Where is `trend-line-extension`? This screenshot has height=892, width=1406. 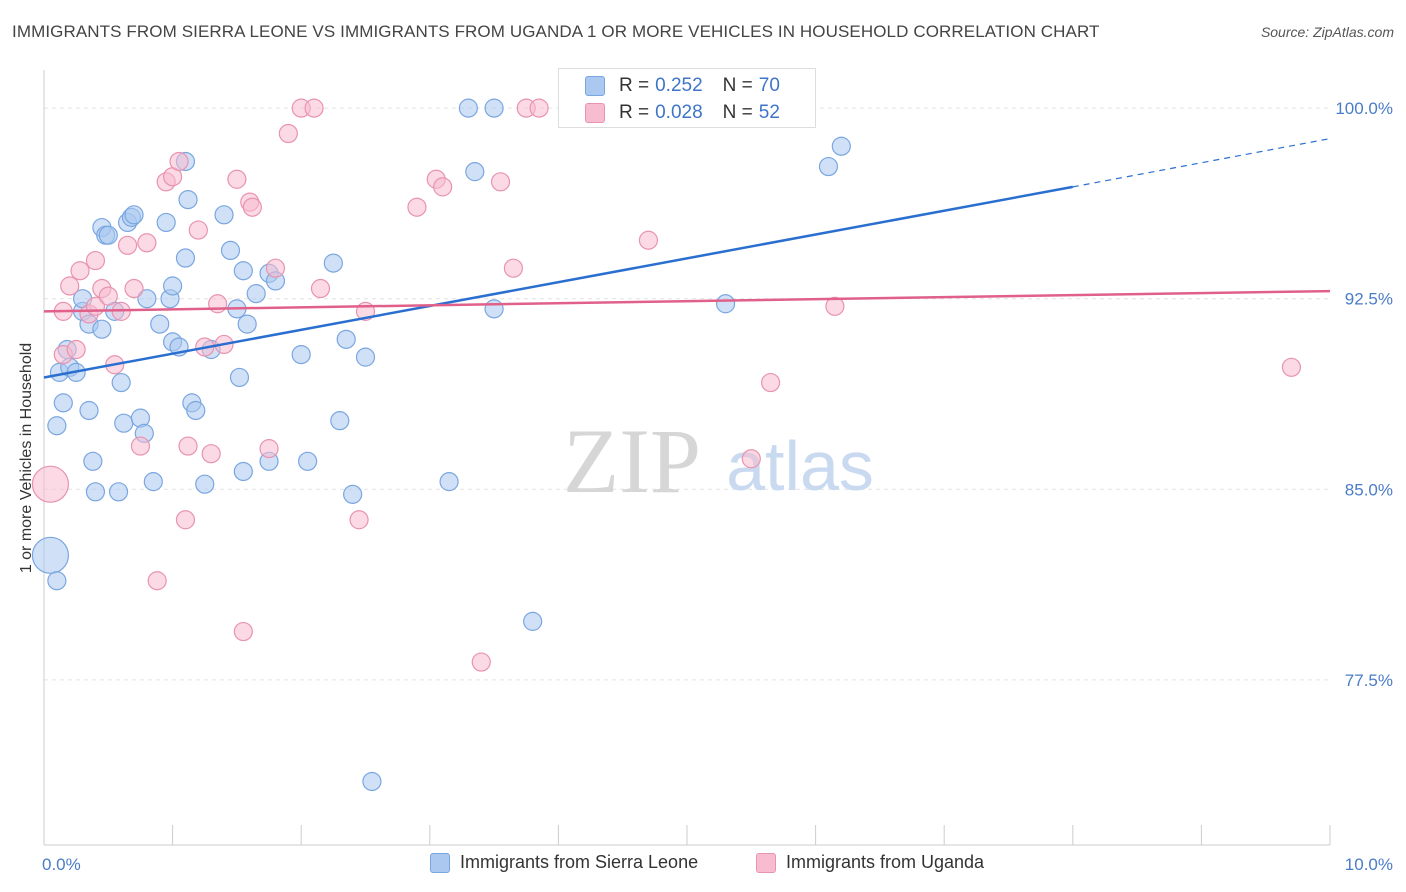 trend-line-extension is located at coordinates (1201, 163).